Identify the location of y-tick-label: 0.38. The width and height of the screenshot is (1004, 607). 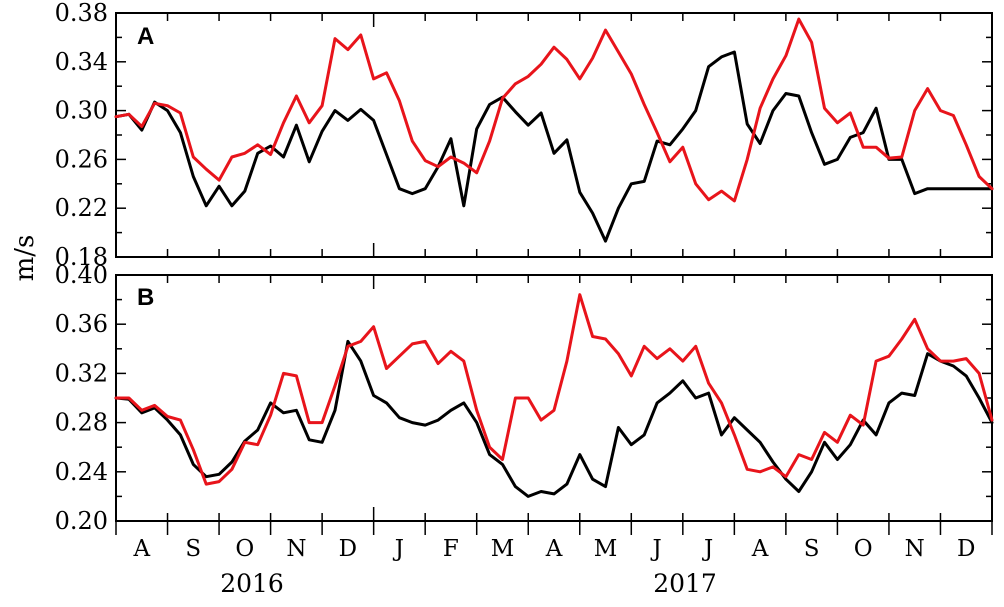
(81, 13).